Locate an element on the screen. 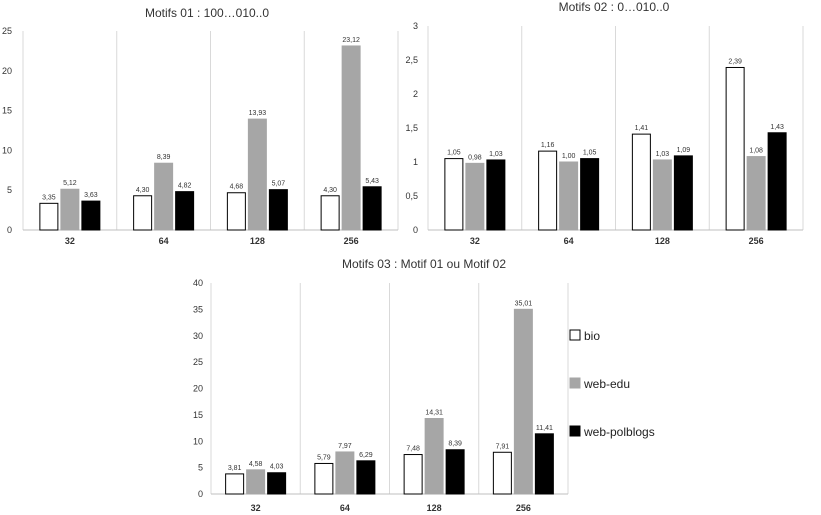  y-tick-label: 1,5 is located at coordinates (411, 128).